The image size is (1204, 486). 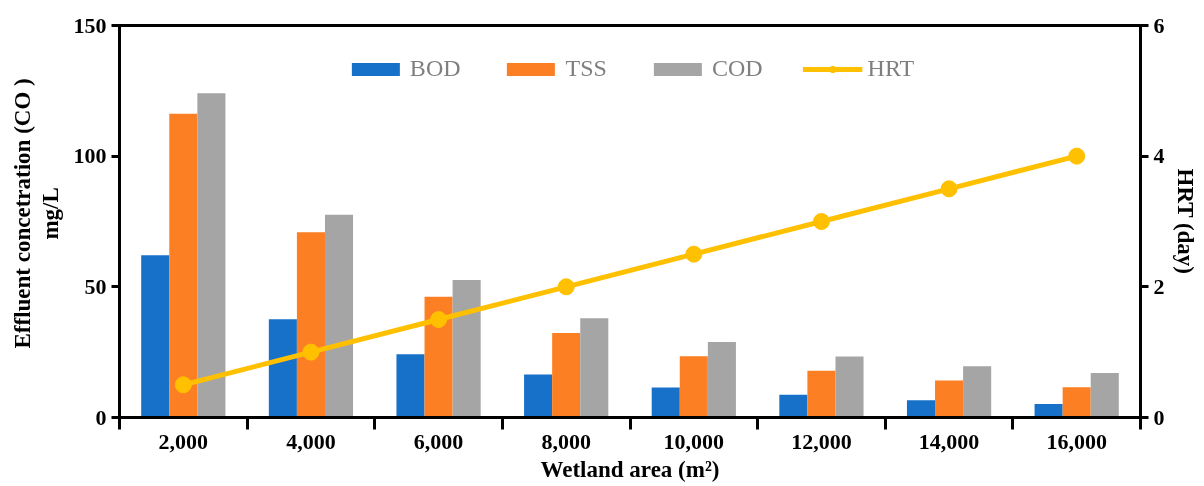 I want to click on x-tick-label: 4,000, so click(x=311, y=441).